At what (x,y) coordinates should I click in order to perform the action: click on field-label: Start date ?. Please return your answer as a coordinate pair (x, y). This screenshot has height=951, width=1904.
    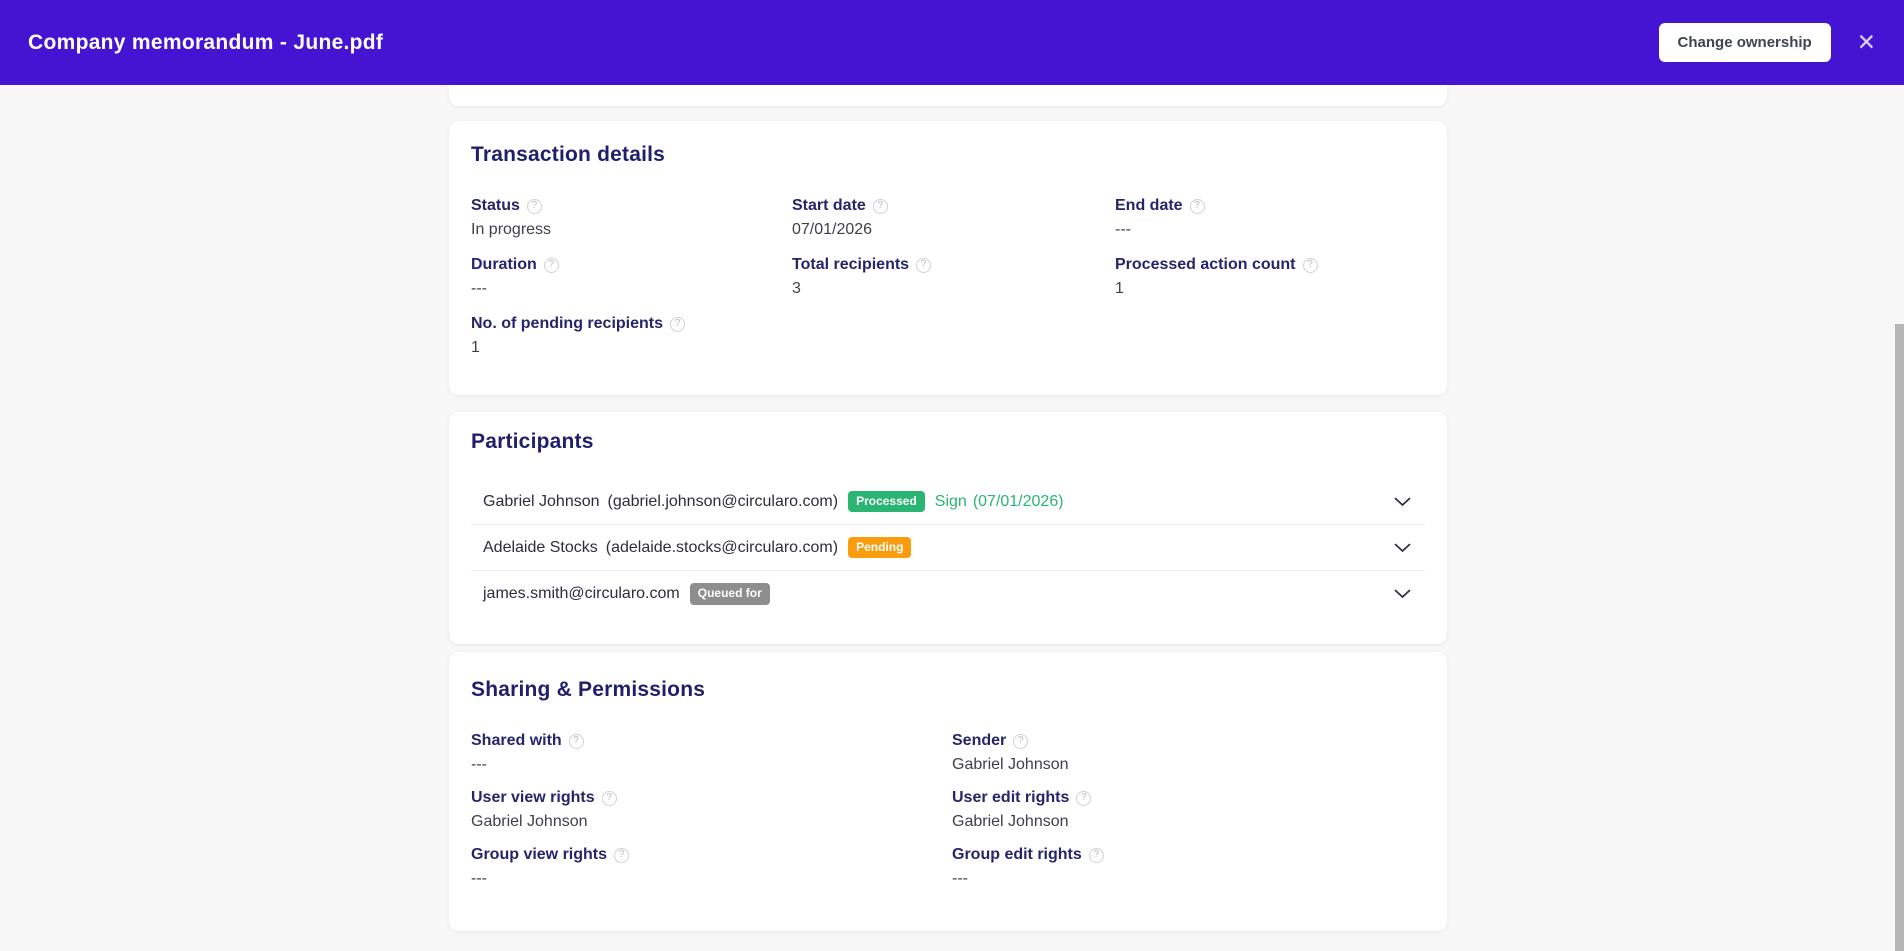
    Looking at the image, I should click on (953, 206).